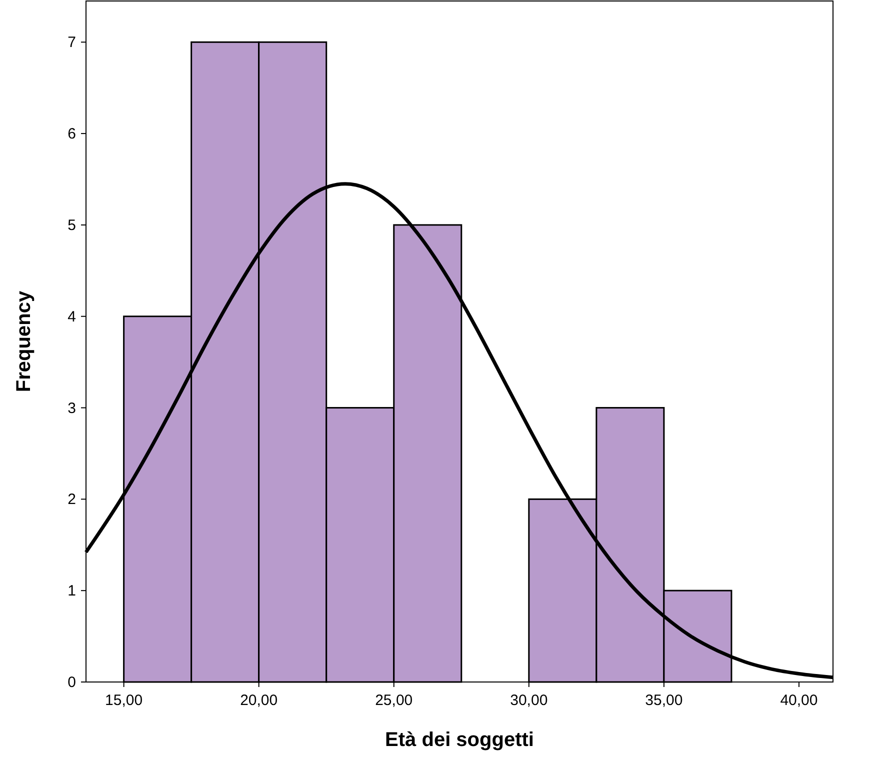  Describe the element at coordinates (72, 134) in the screenshot. I see `y-tick-label: 6` at that location.